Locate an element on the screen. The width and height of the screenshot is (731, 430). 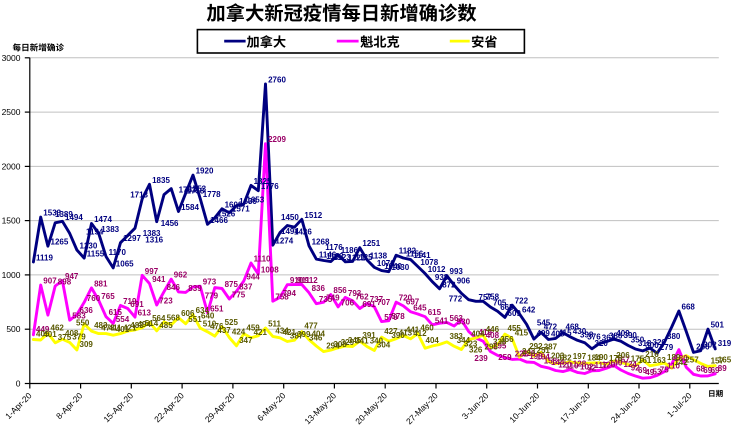
svg-text: 1186 is located at coordinates (350, 250).